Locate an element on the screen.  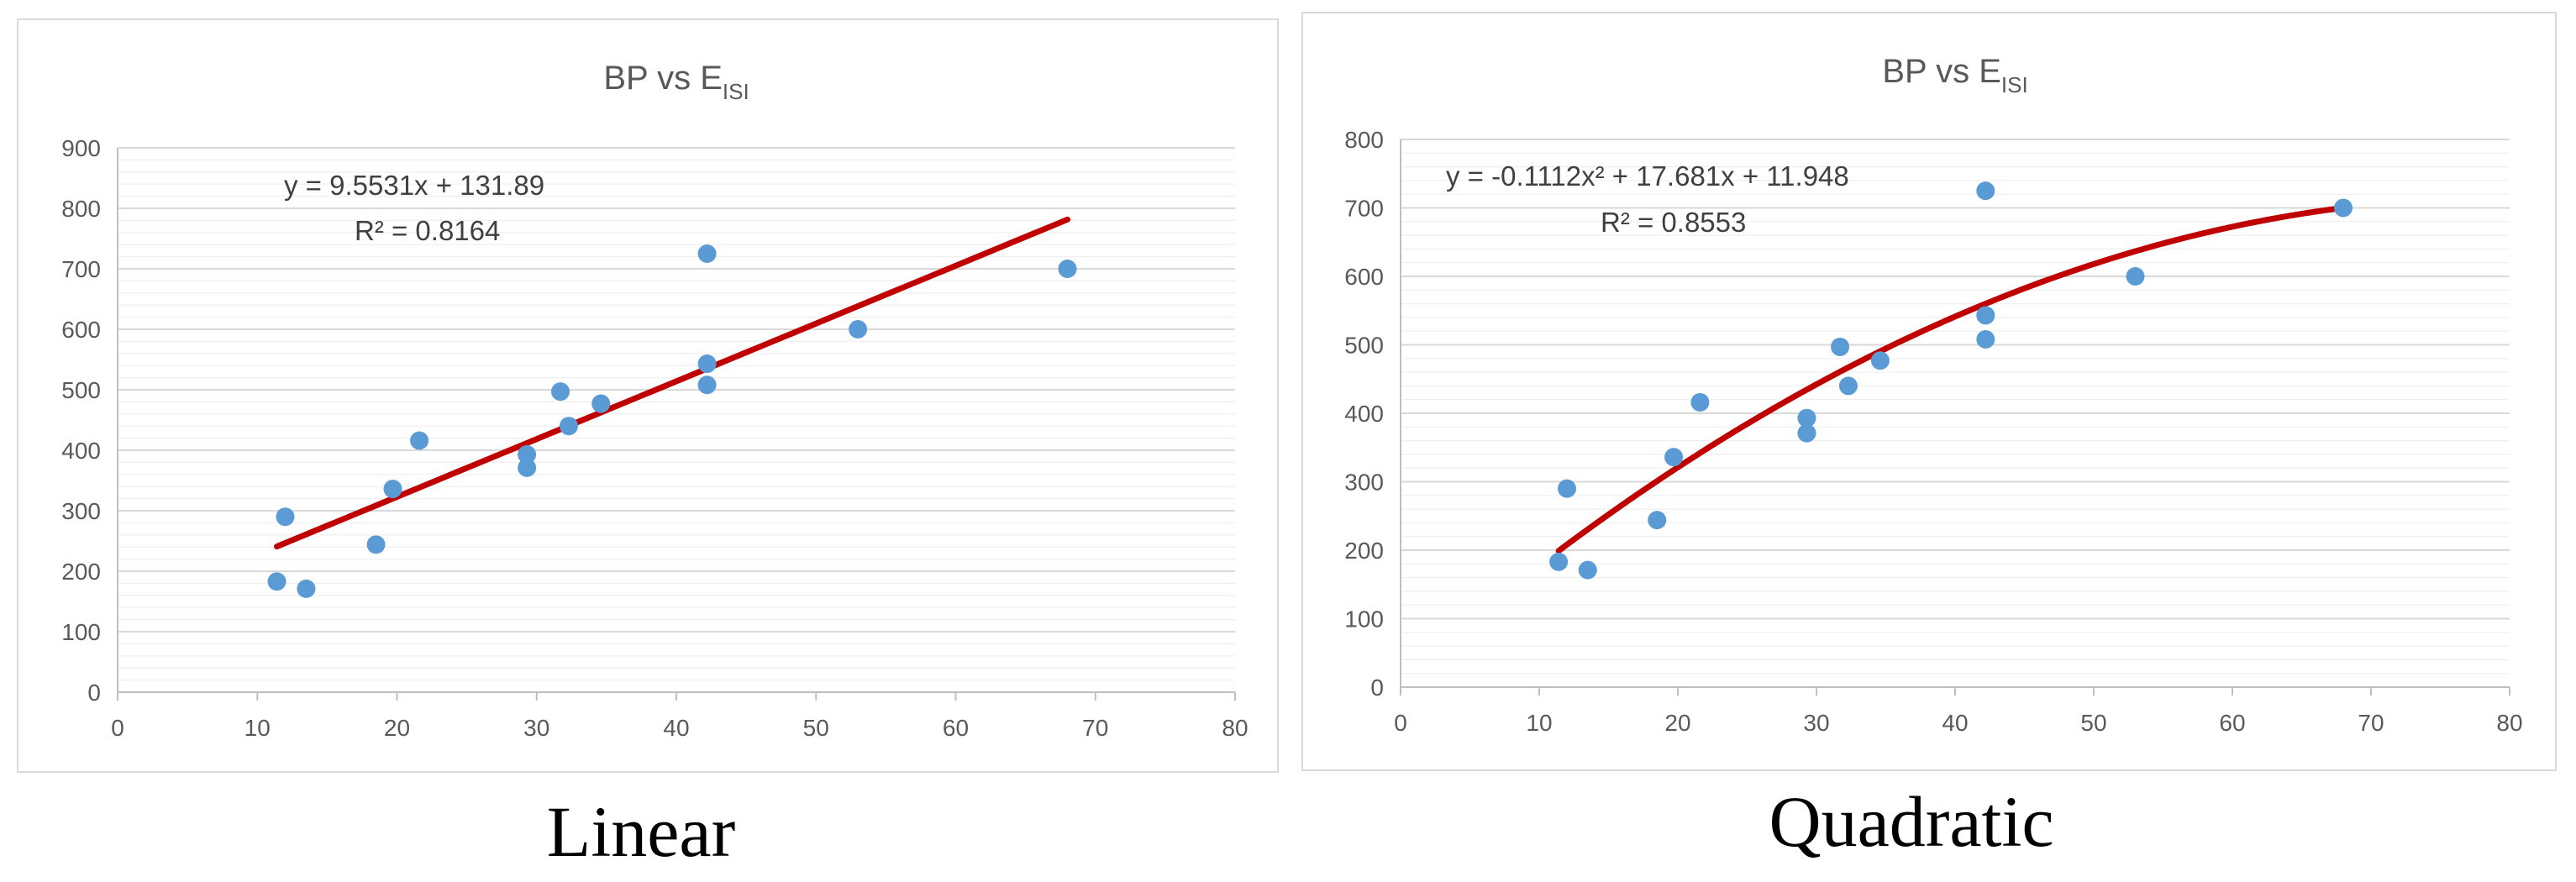
r-squared-label: R² = 0.8553 is located at coordinates (1673, 222).